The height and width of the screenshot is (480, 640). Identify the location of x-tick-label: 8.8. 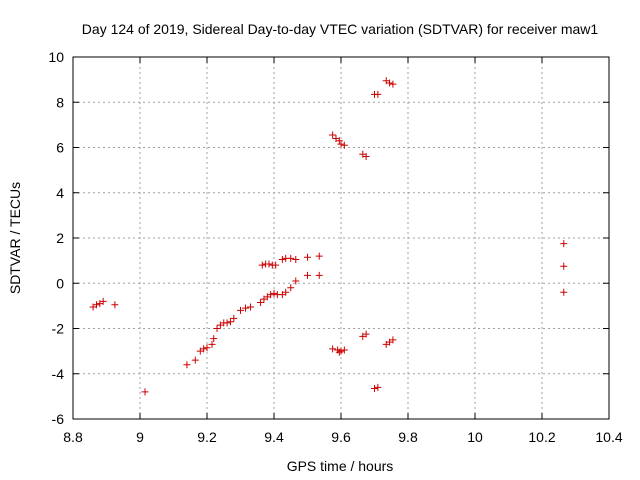
(73, 437).